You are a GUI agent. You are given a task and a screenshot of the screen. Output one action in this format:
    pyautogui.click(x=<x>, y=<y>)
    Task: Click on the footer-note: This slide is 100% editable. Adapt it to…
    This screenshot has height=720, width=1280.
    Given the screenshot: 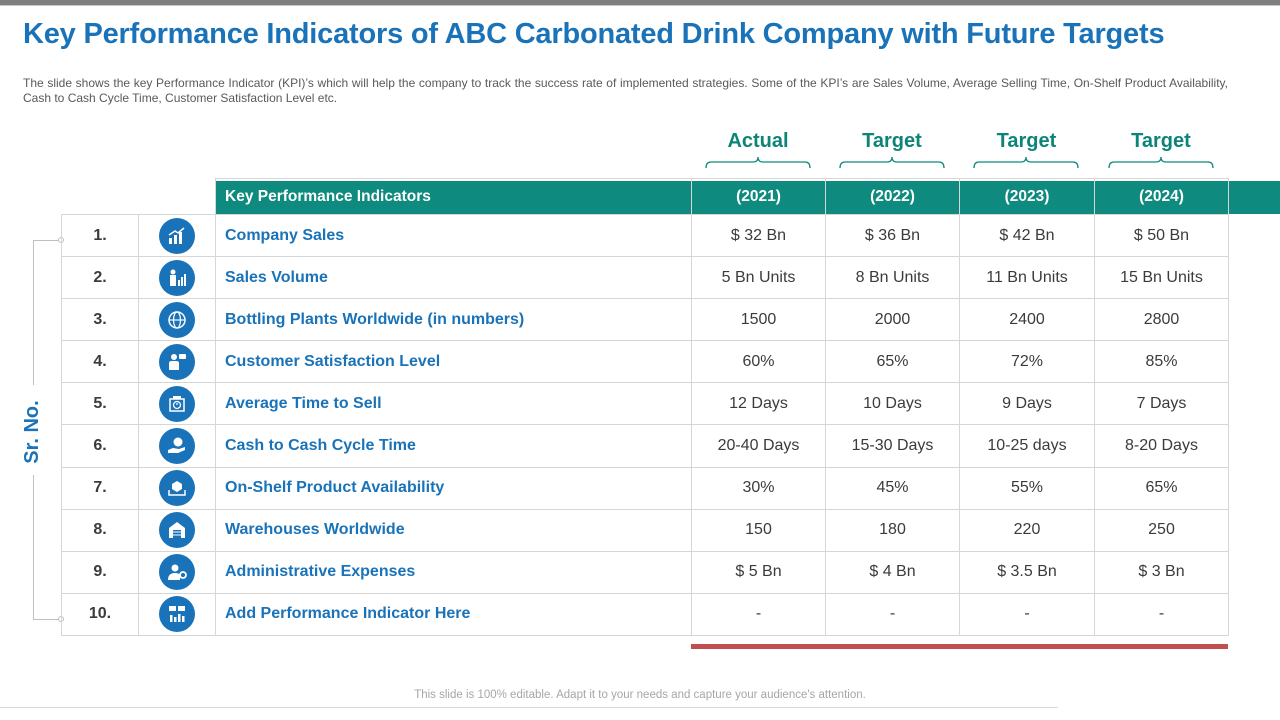 What is the action you would take?
    pyautogui.click(x=640, y=695)
    